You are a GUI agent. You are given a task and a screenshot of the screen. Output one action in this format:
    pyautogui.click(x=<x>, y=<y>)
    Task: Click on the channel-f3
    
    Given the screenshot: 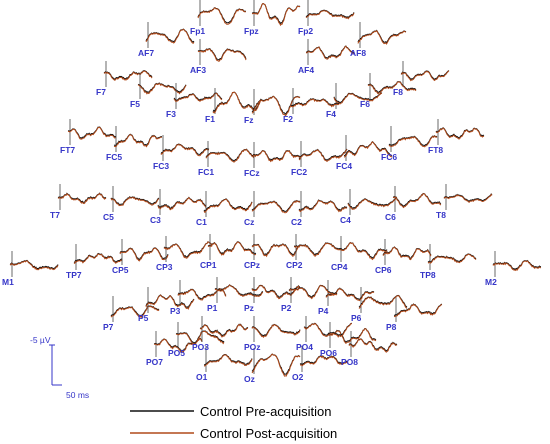 What is the action you would take?
    pyautogui.click(x=198, y=96)
    